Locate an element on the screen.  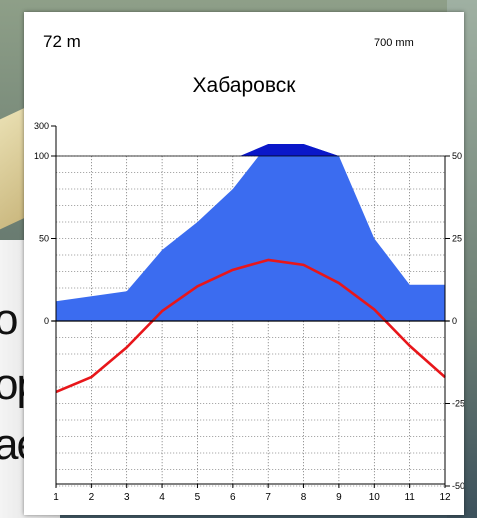
x-tick-label: 12 is located at coordinates (445, 497).